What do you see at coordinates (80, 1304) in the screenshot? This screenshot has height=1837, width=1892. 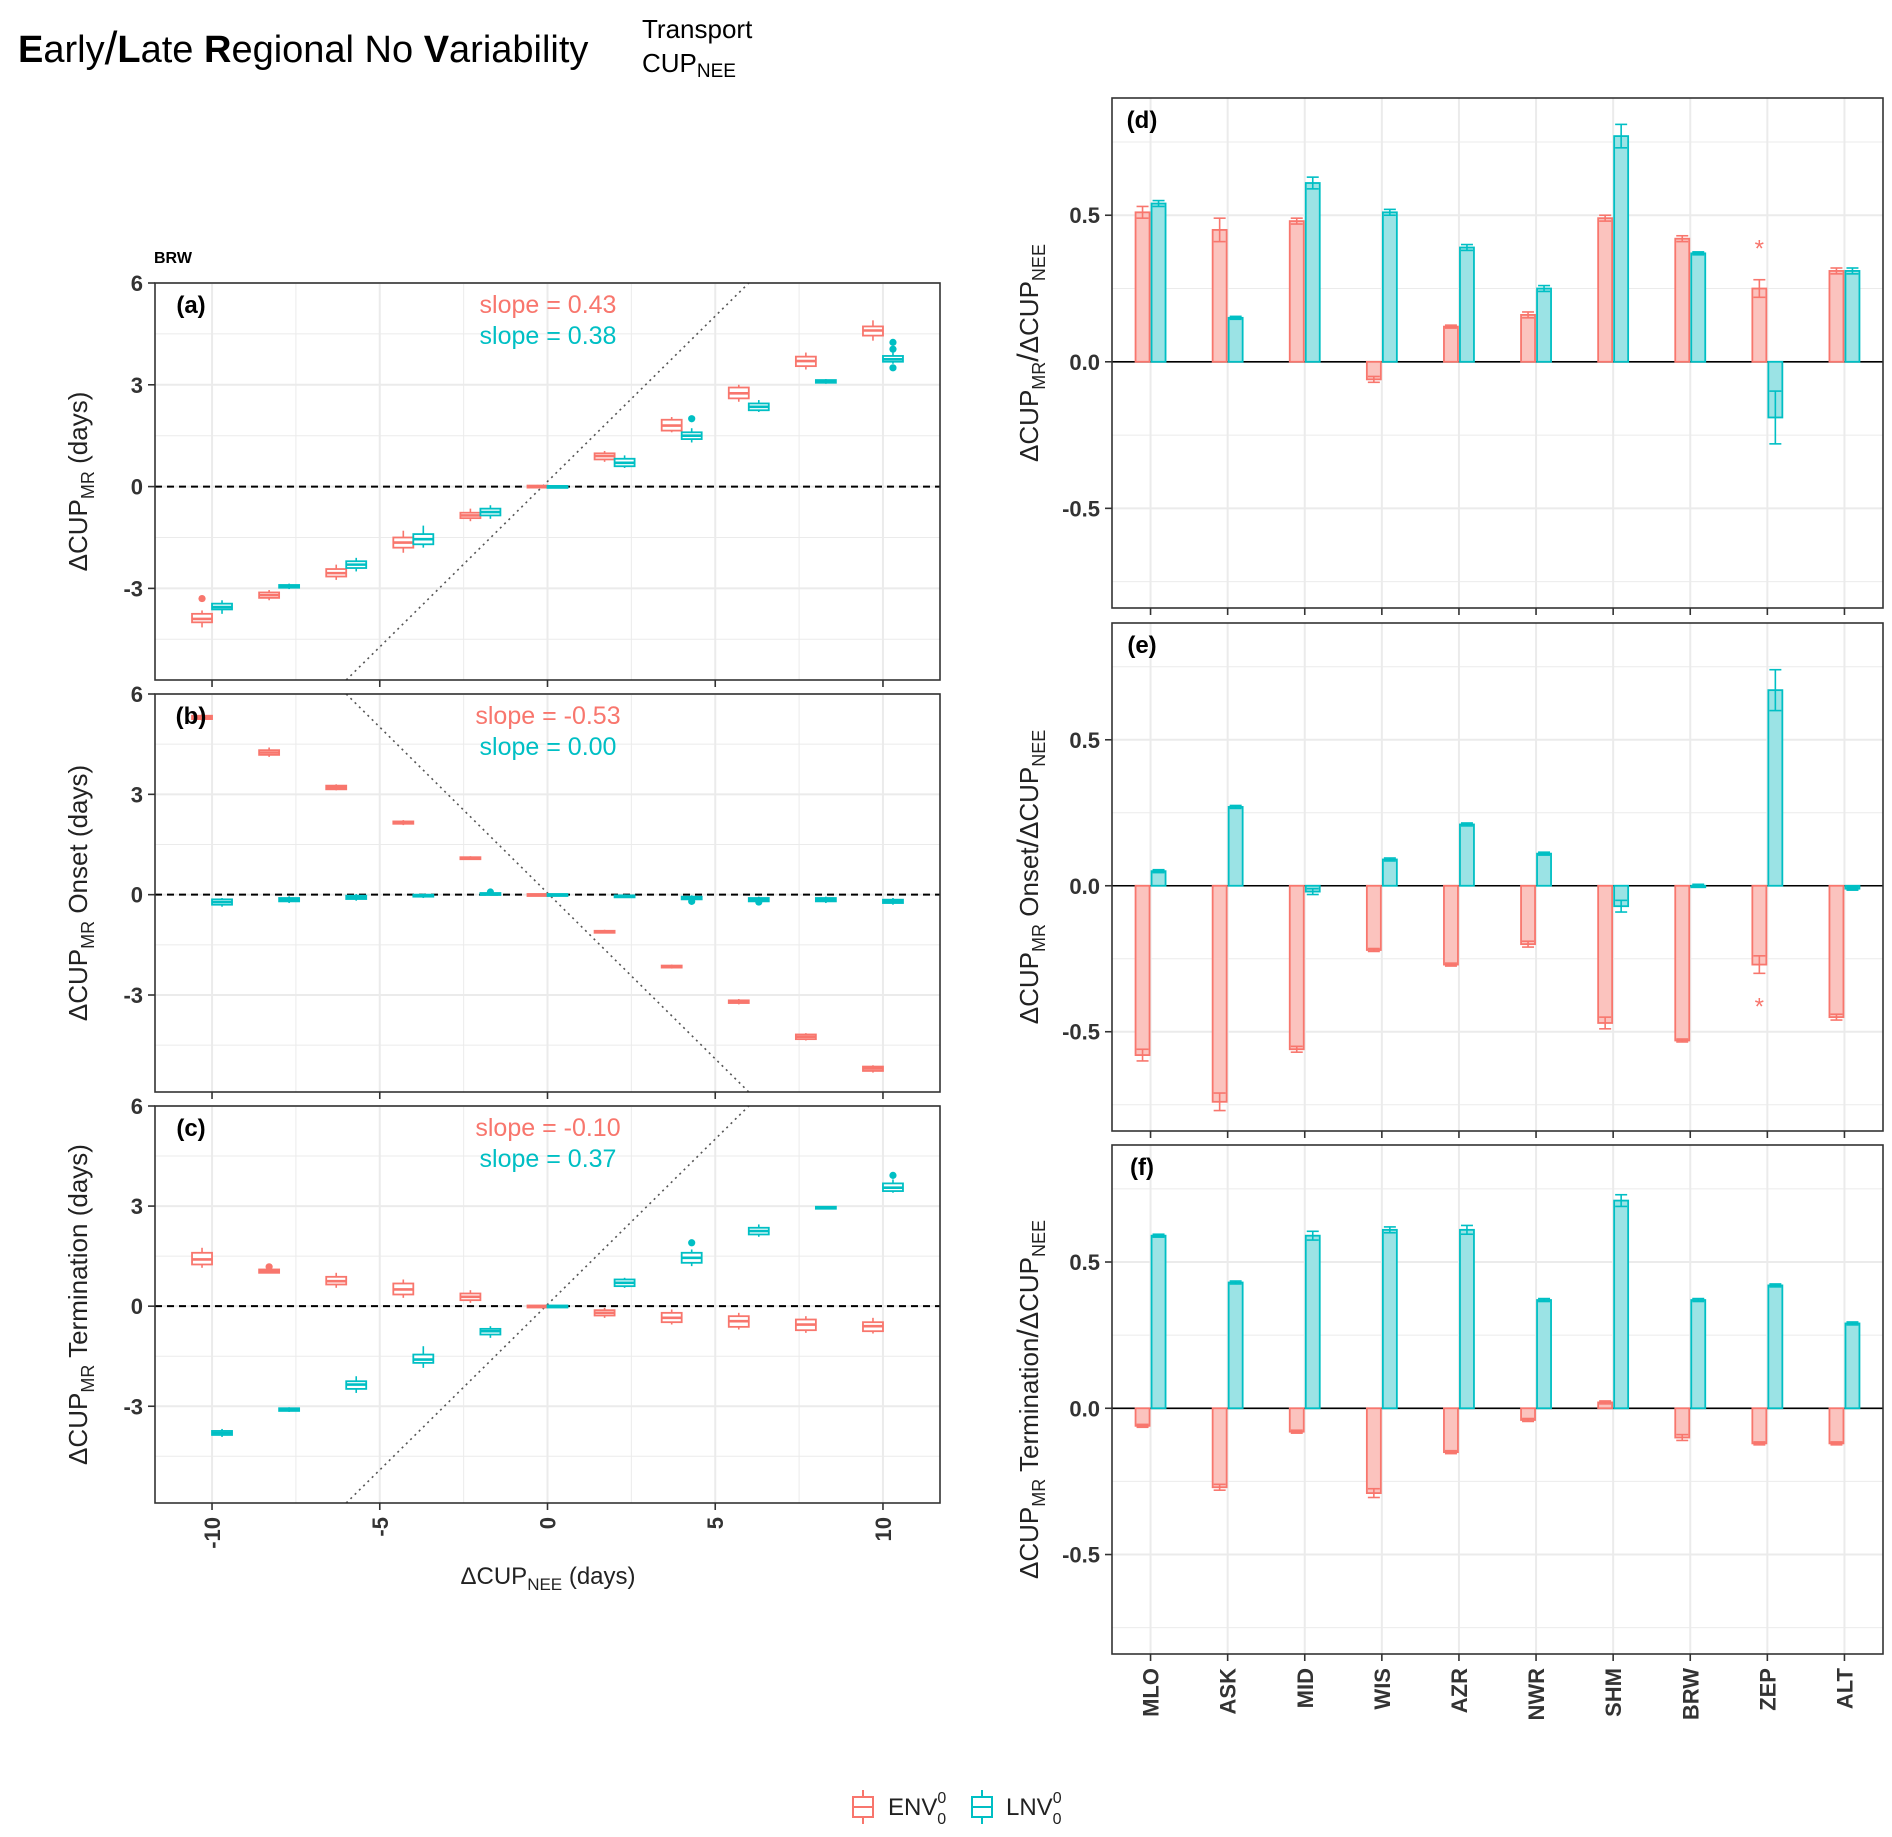 I see `y-axis-title: ΔCUPMR Termination (days)` at bounding box center [80, 1304].